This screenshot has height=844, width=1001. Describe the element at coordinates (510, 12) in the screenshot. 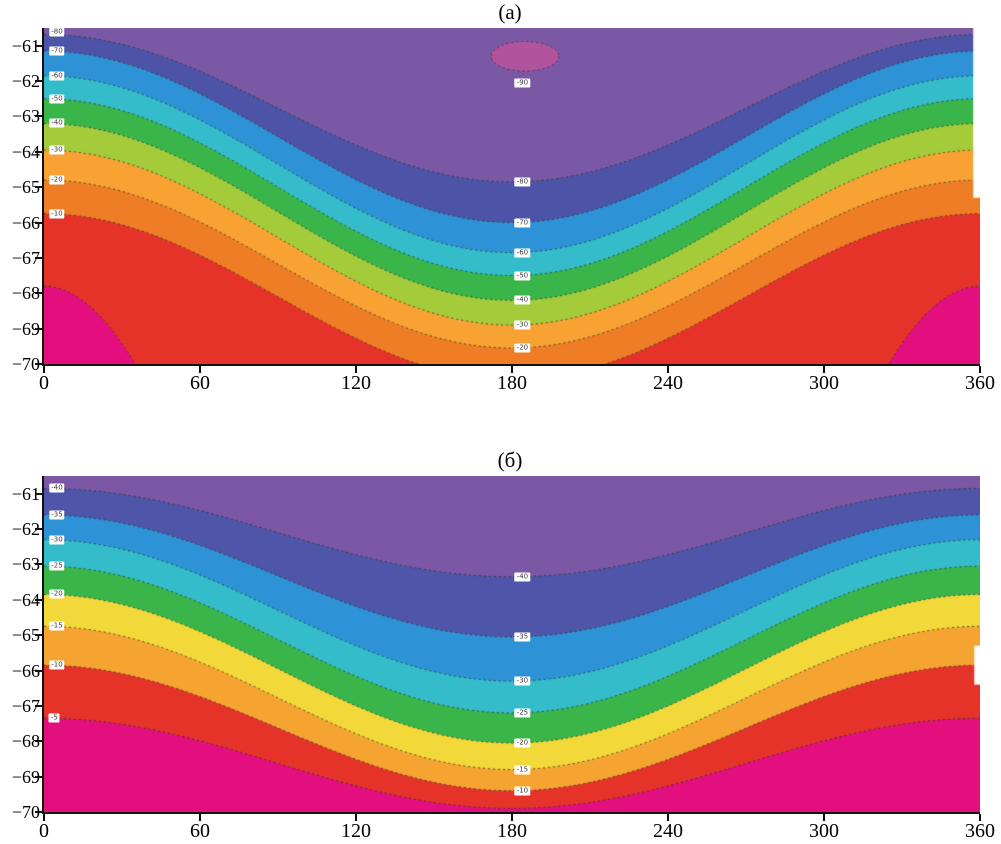

I see `panel-a-title: (а)` at that location.